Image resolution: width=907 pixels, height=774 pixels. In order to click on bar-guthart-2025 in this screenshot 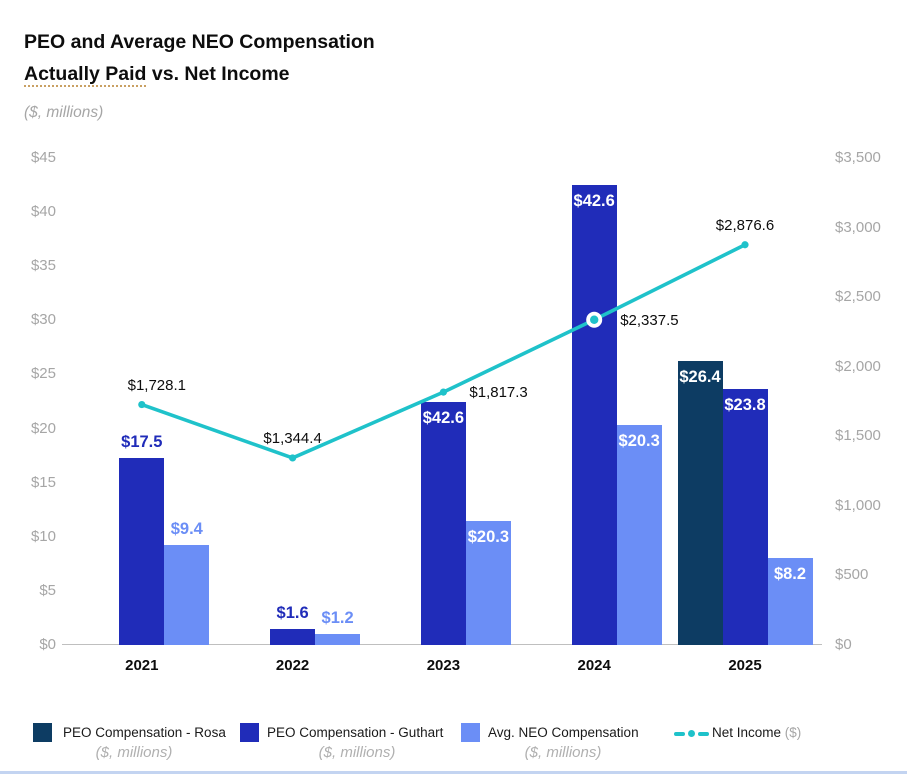, I will do `click(745, 516)`.